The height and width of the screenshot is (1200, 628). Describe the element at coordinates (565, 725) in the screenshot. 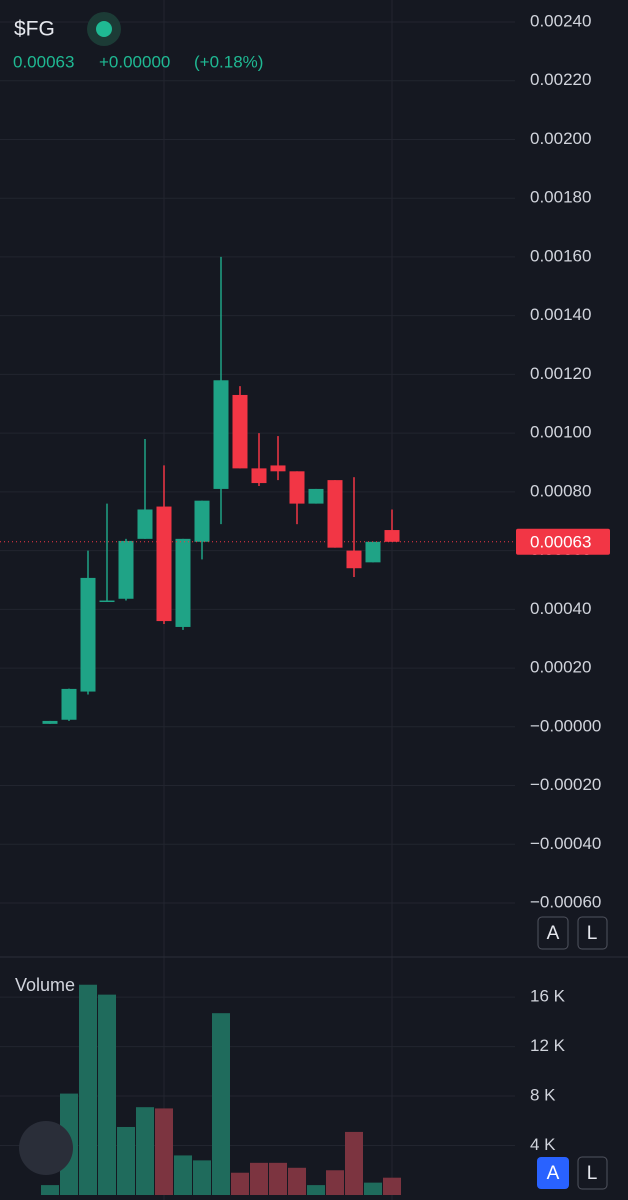

I see `y-tick-label: −0.00000` at that location.